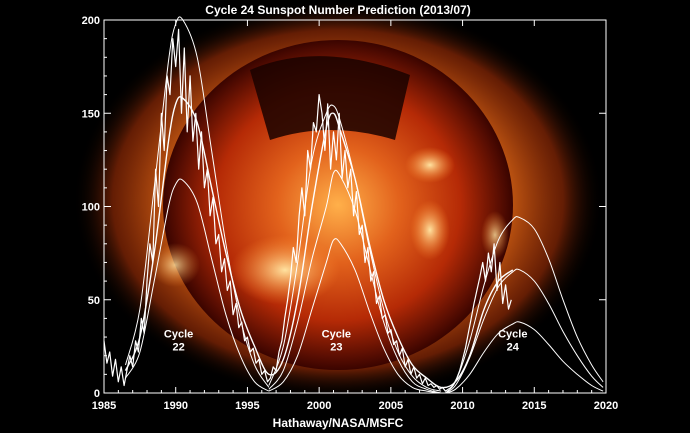 The height and width of the screenshot is (433, 690). Describe the element at coordinates (330, 98) in the screenshot. I see `coronal-hole` at that location.